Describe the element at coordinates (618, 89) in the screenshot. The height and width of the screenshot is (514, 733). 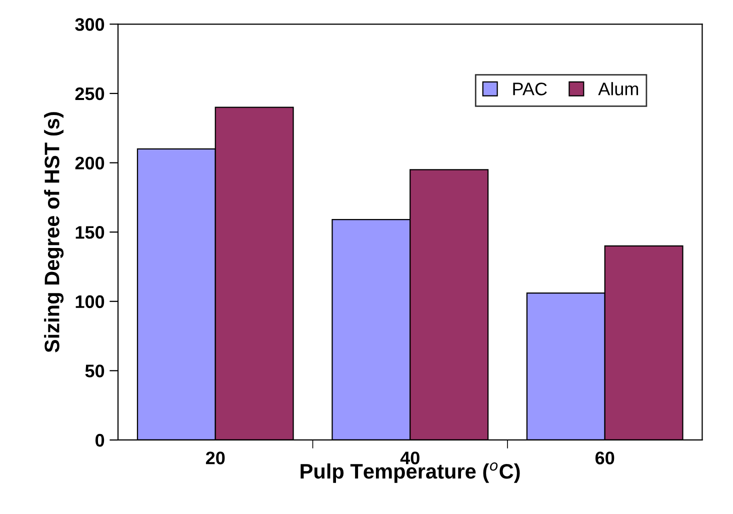
I see `legend-label: Alum` at that location.